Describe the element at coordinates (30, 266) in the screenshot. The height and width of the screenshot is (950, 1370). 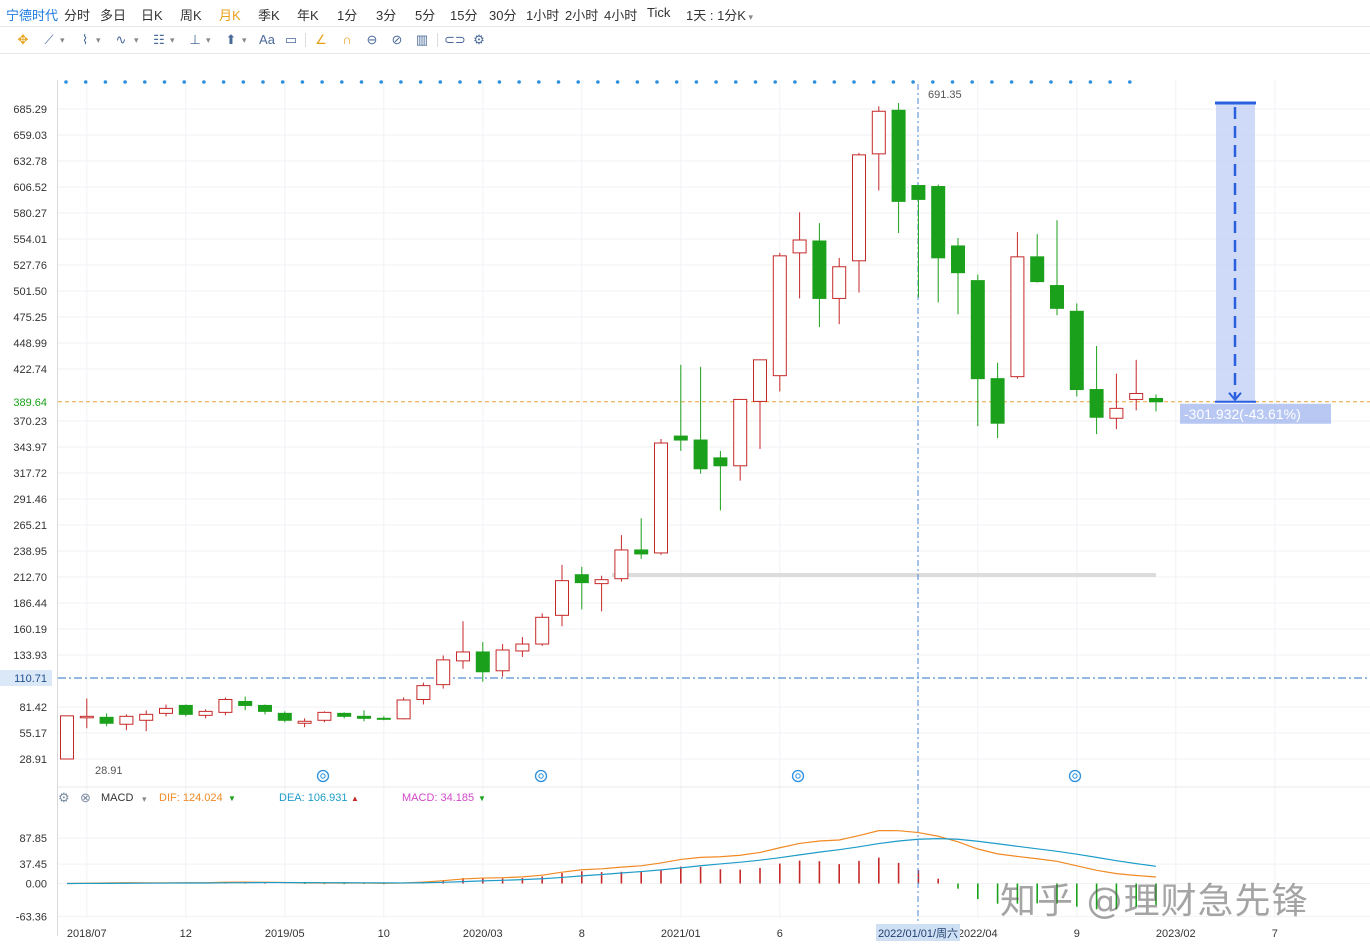
I see `y-tick-label: 527.76` at that location.